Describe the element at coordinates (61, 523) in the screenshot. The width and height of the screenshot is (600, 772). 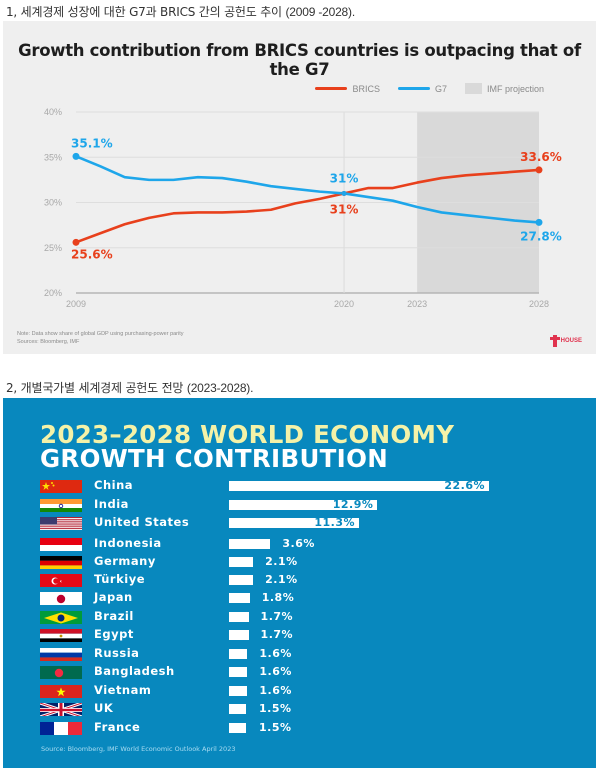
I see `usa-flag-icon` at that location.